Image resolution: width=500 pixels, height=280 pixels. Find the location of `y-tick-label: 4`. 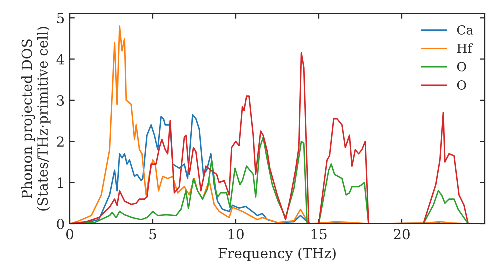

y-tick-label: 4 is located at coordinates (60, 59).